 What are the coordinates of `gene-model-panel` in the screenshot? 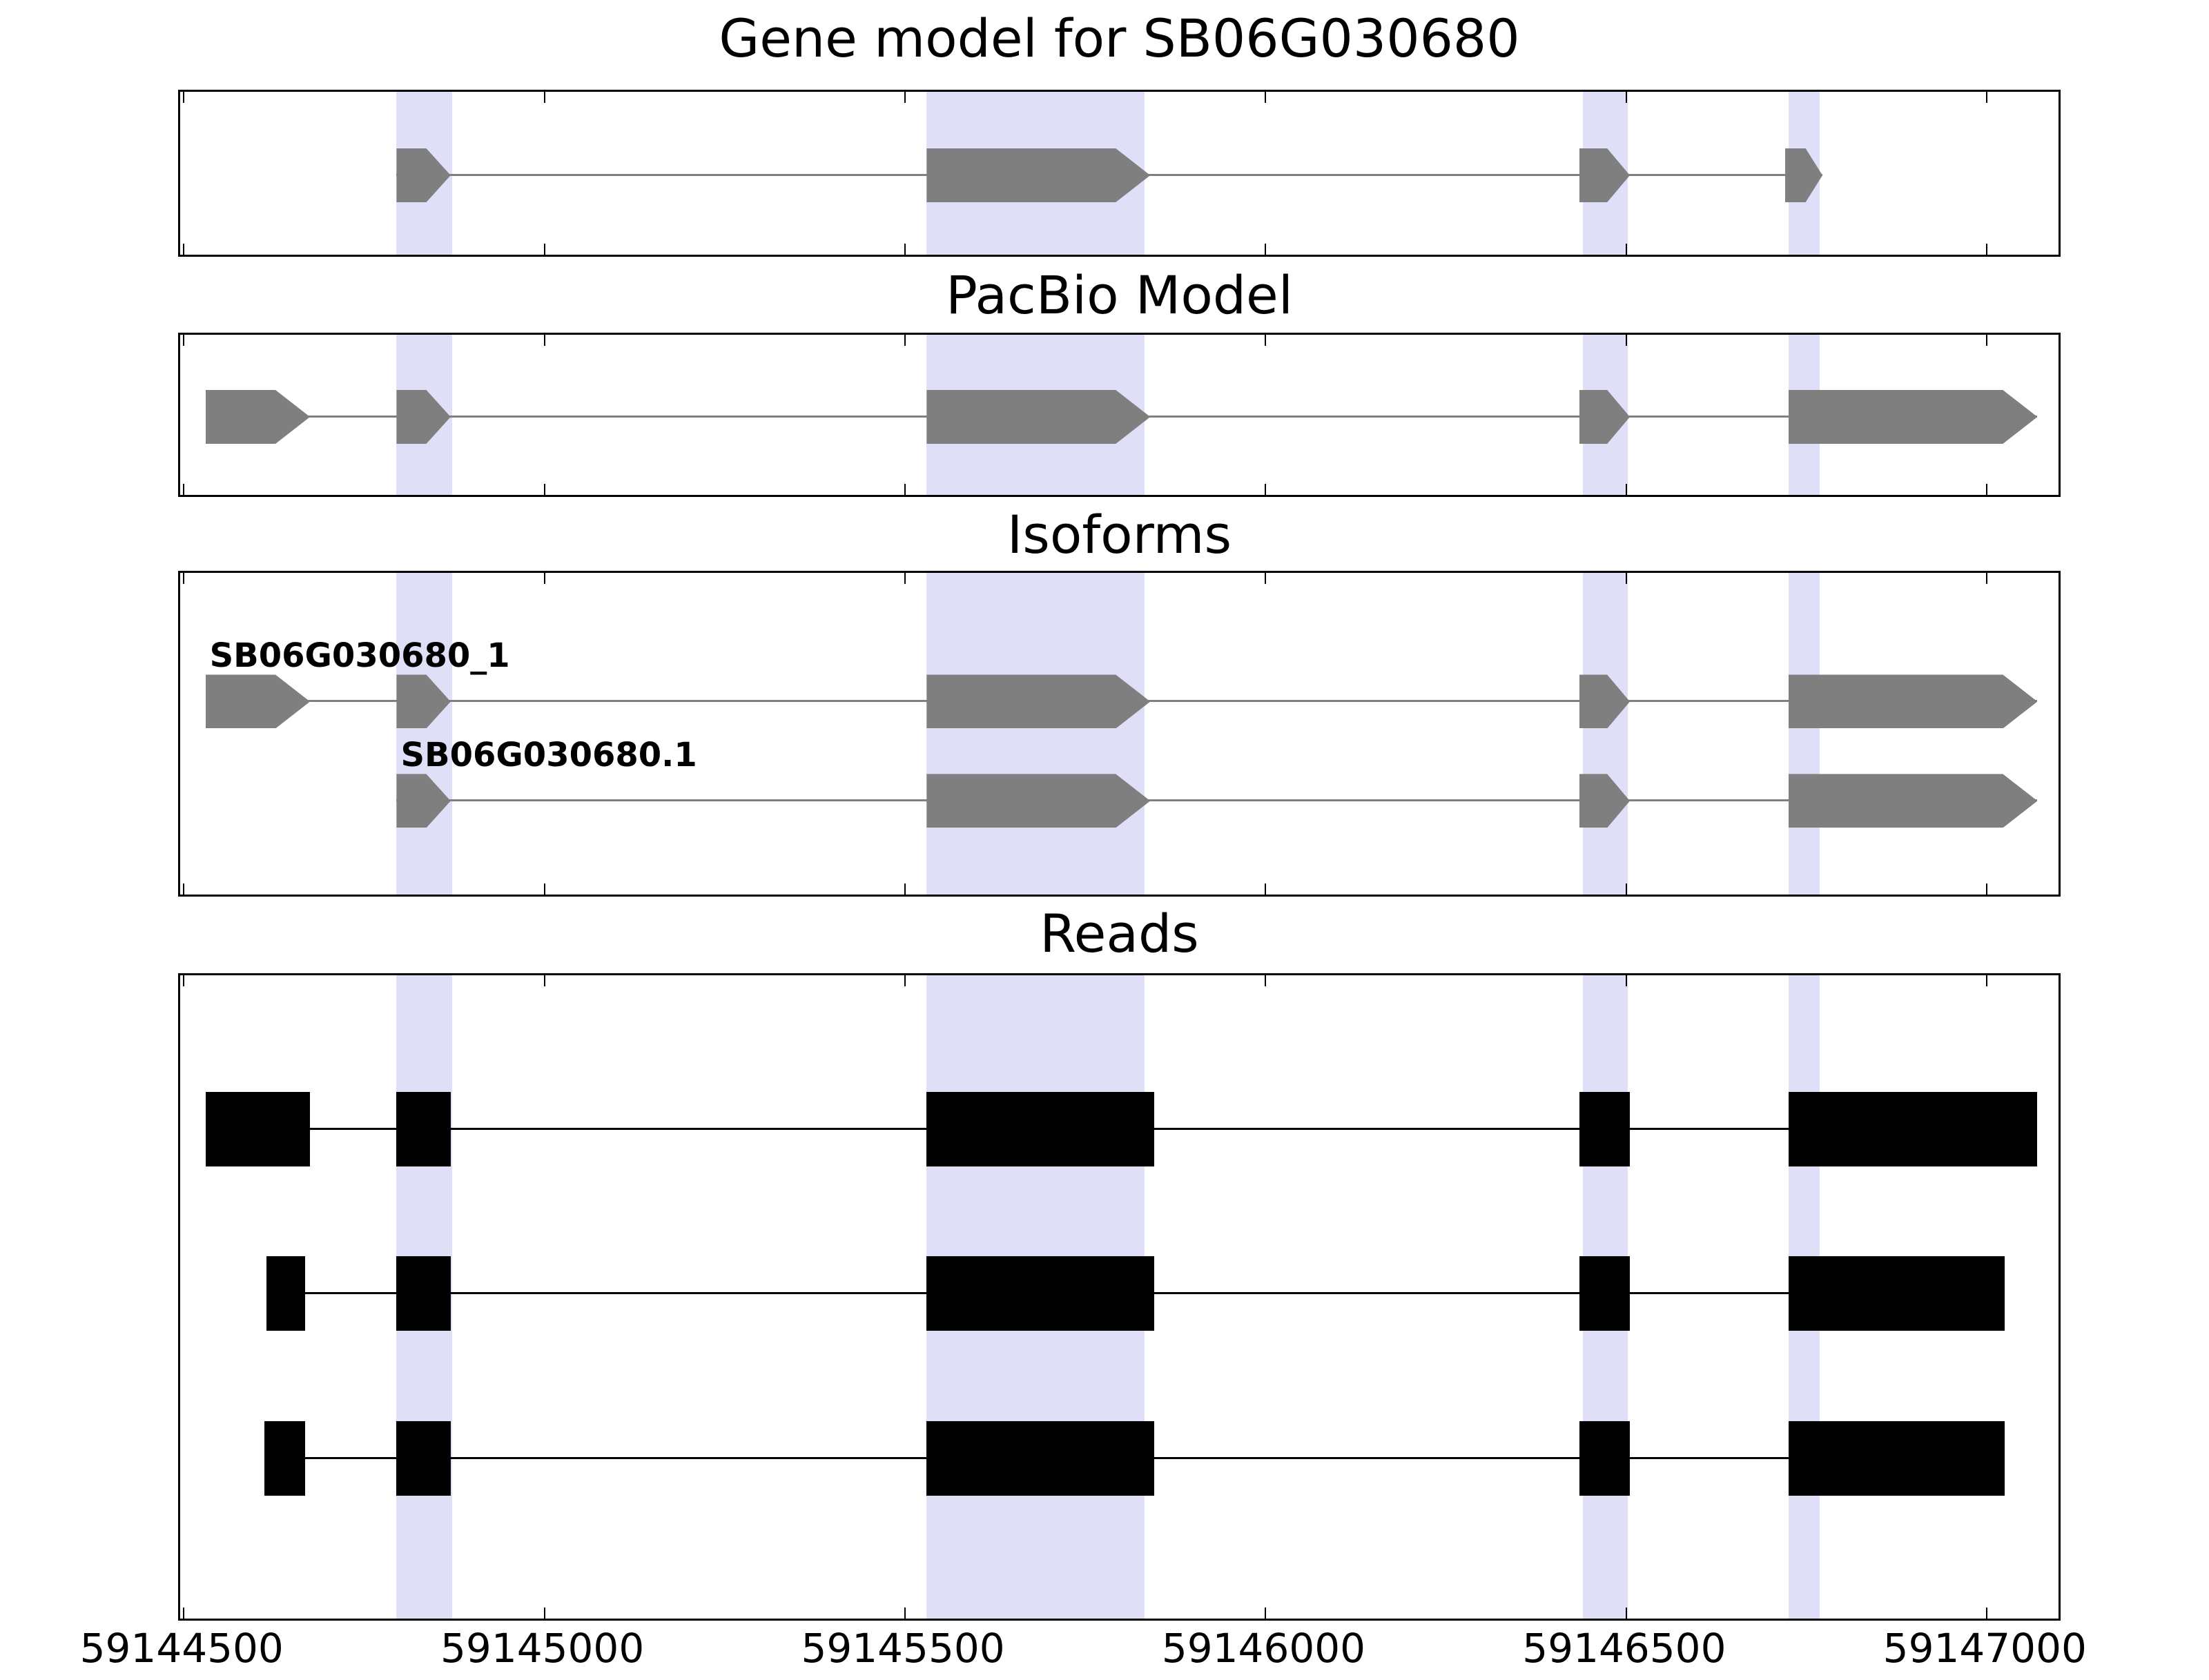 It's located at (1119, 173).